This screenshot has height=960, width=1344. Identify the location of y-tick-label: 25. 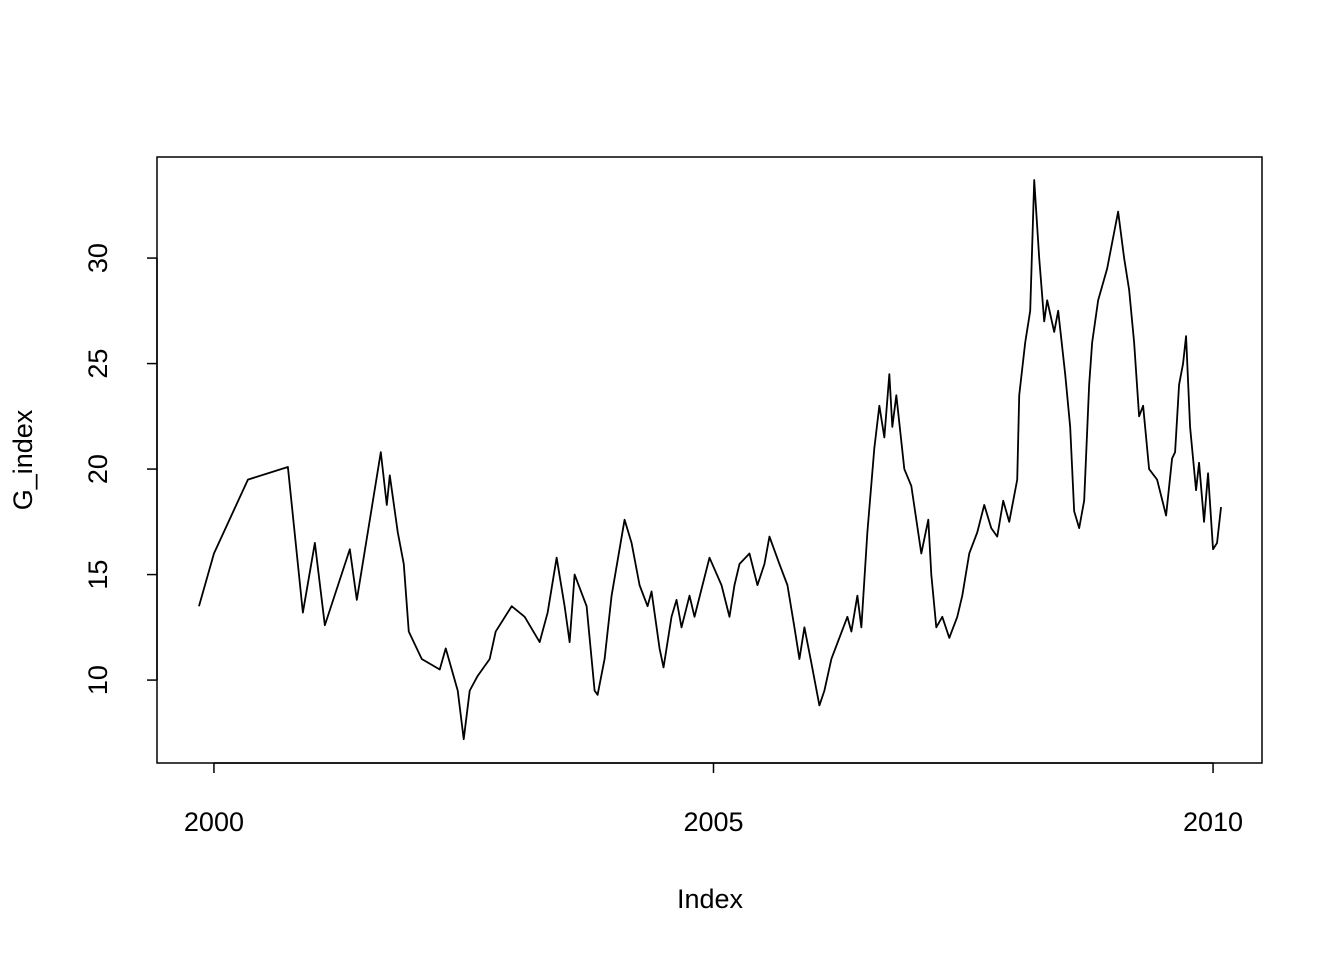
(98, 364).